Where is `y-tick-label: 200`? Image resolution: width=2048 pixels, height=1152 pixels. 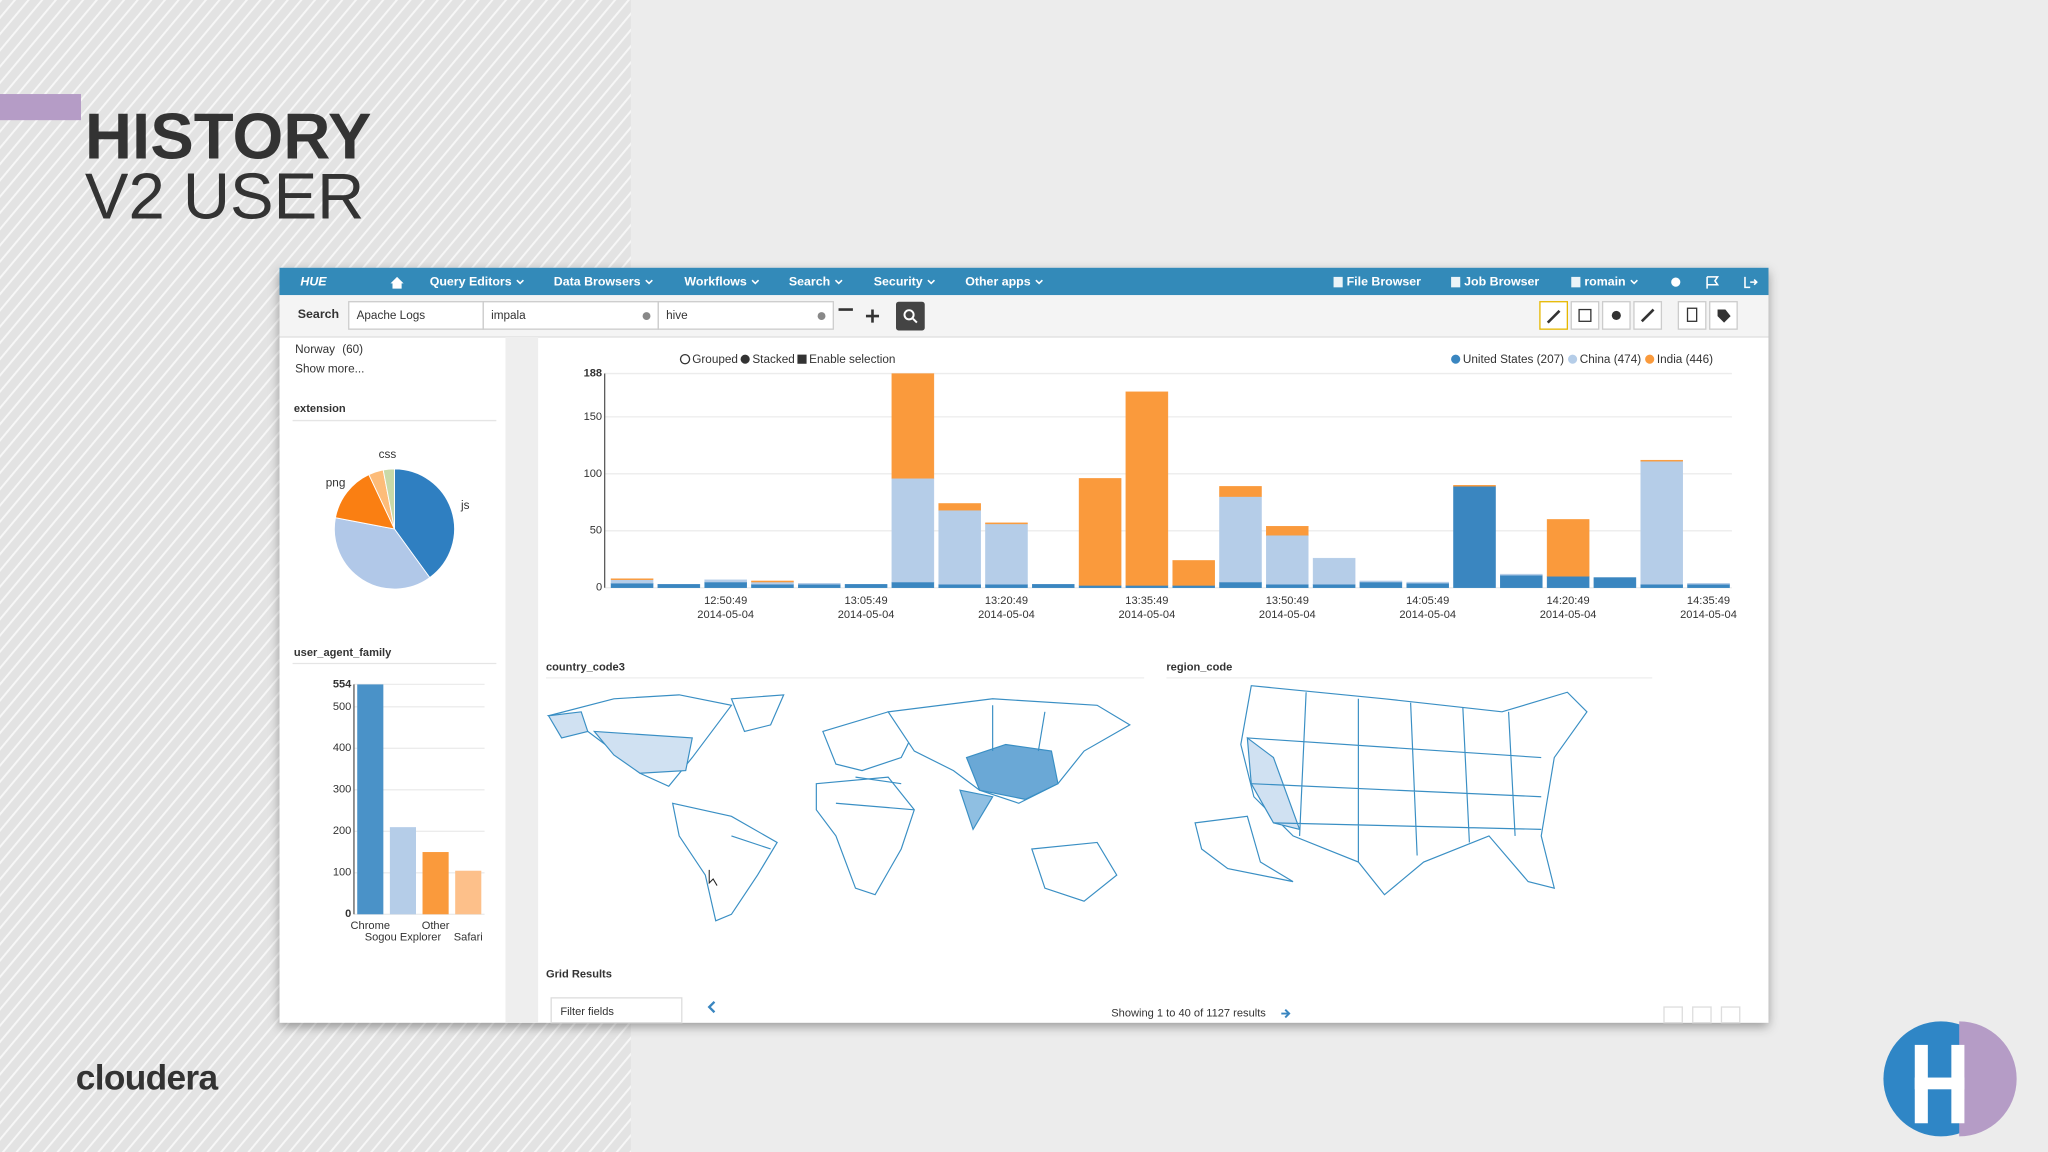
y-tick-label: 200 is located at coordinates (342, 831).